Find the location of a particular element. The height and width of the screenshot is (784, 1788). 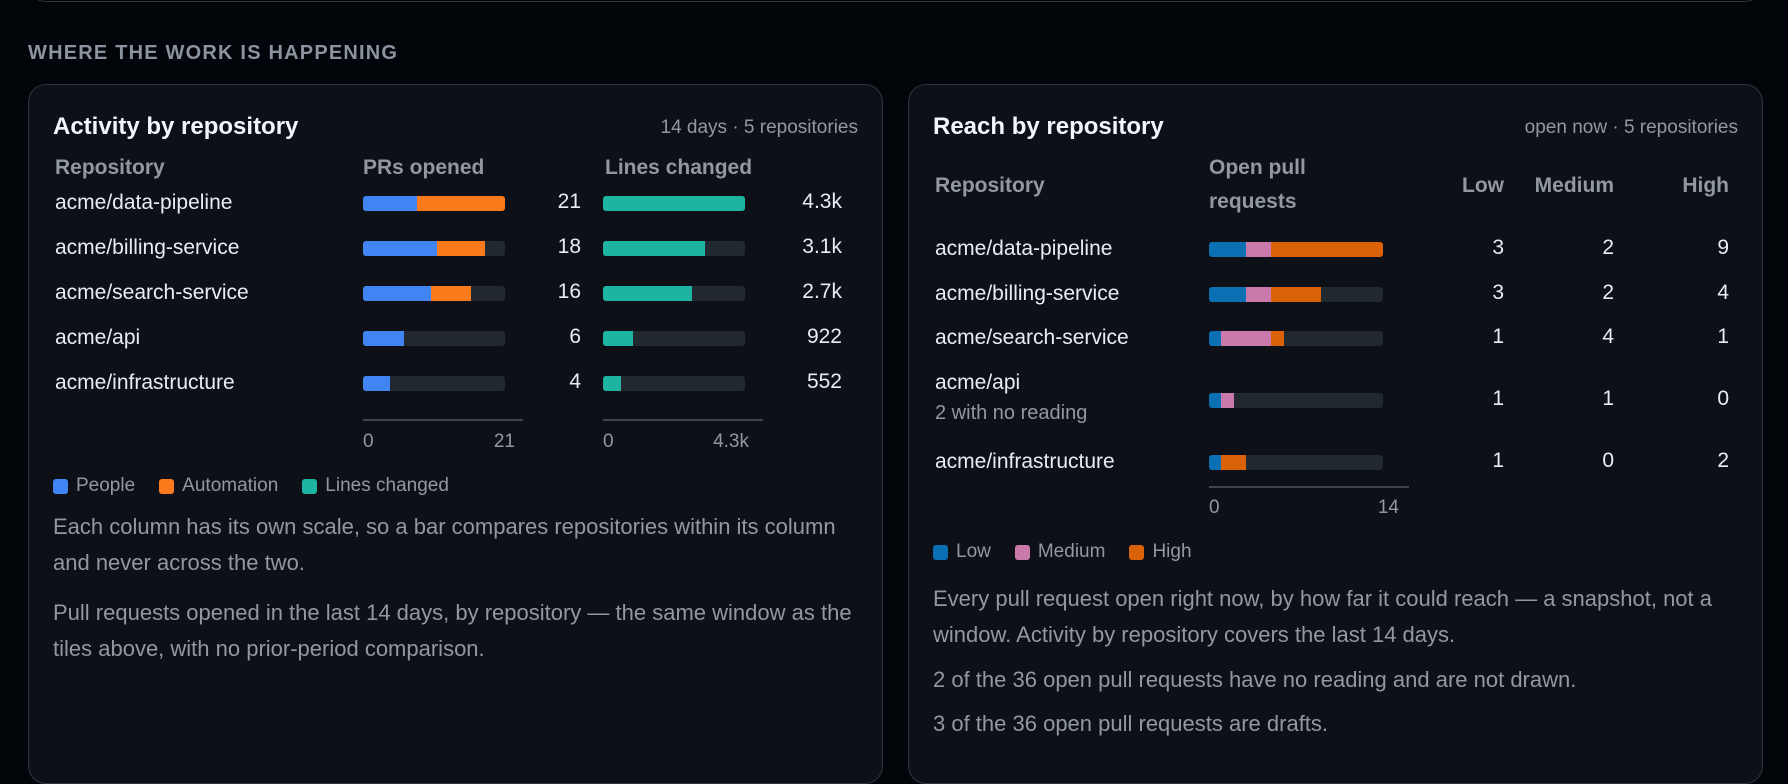

reach-low-value: 1 is located at coordinates (1498, 460).